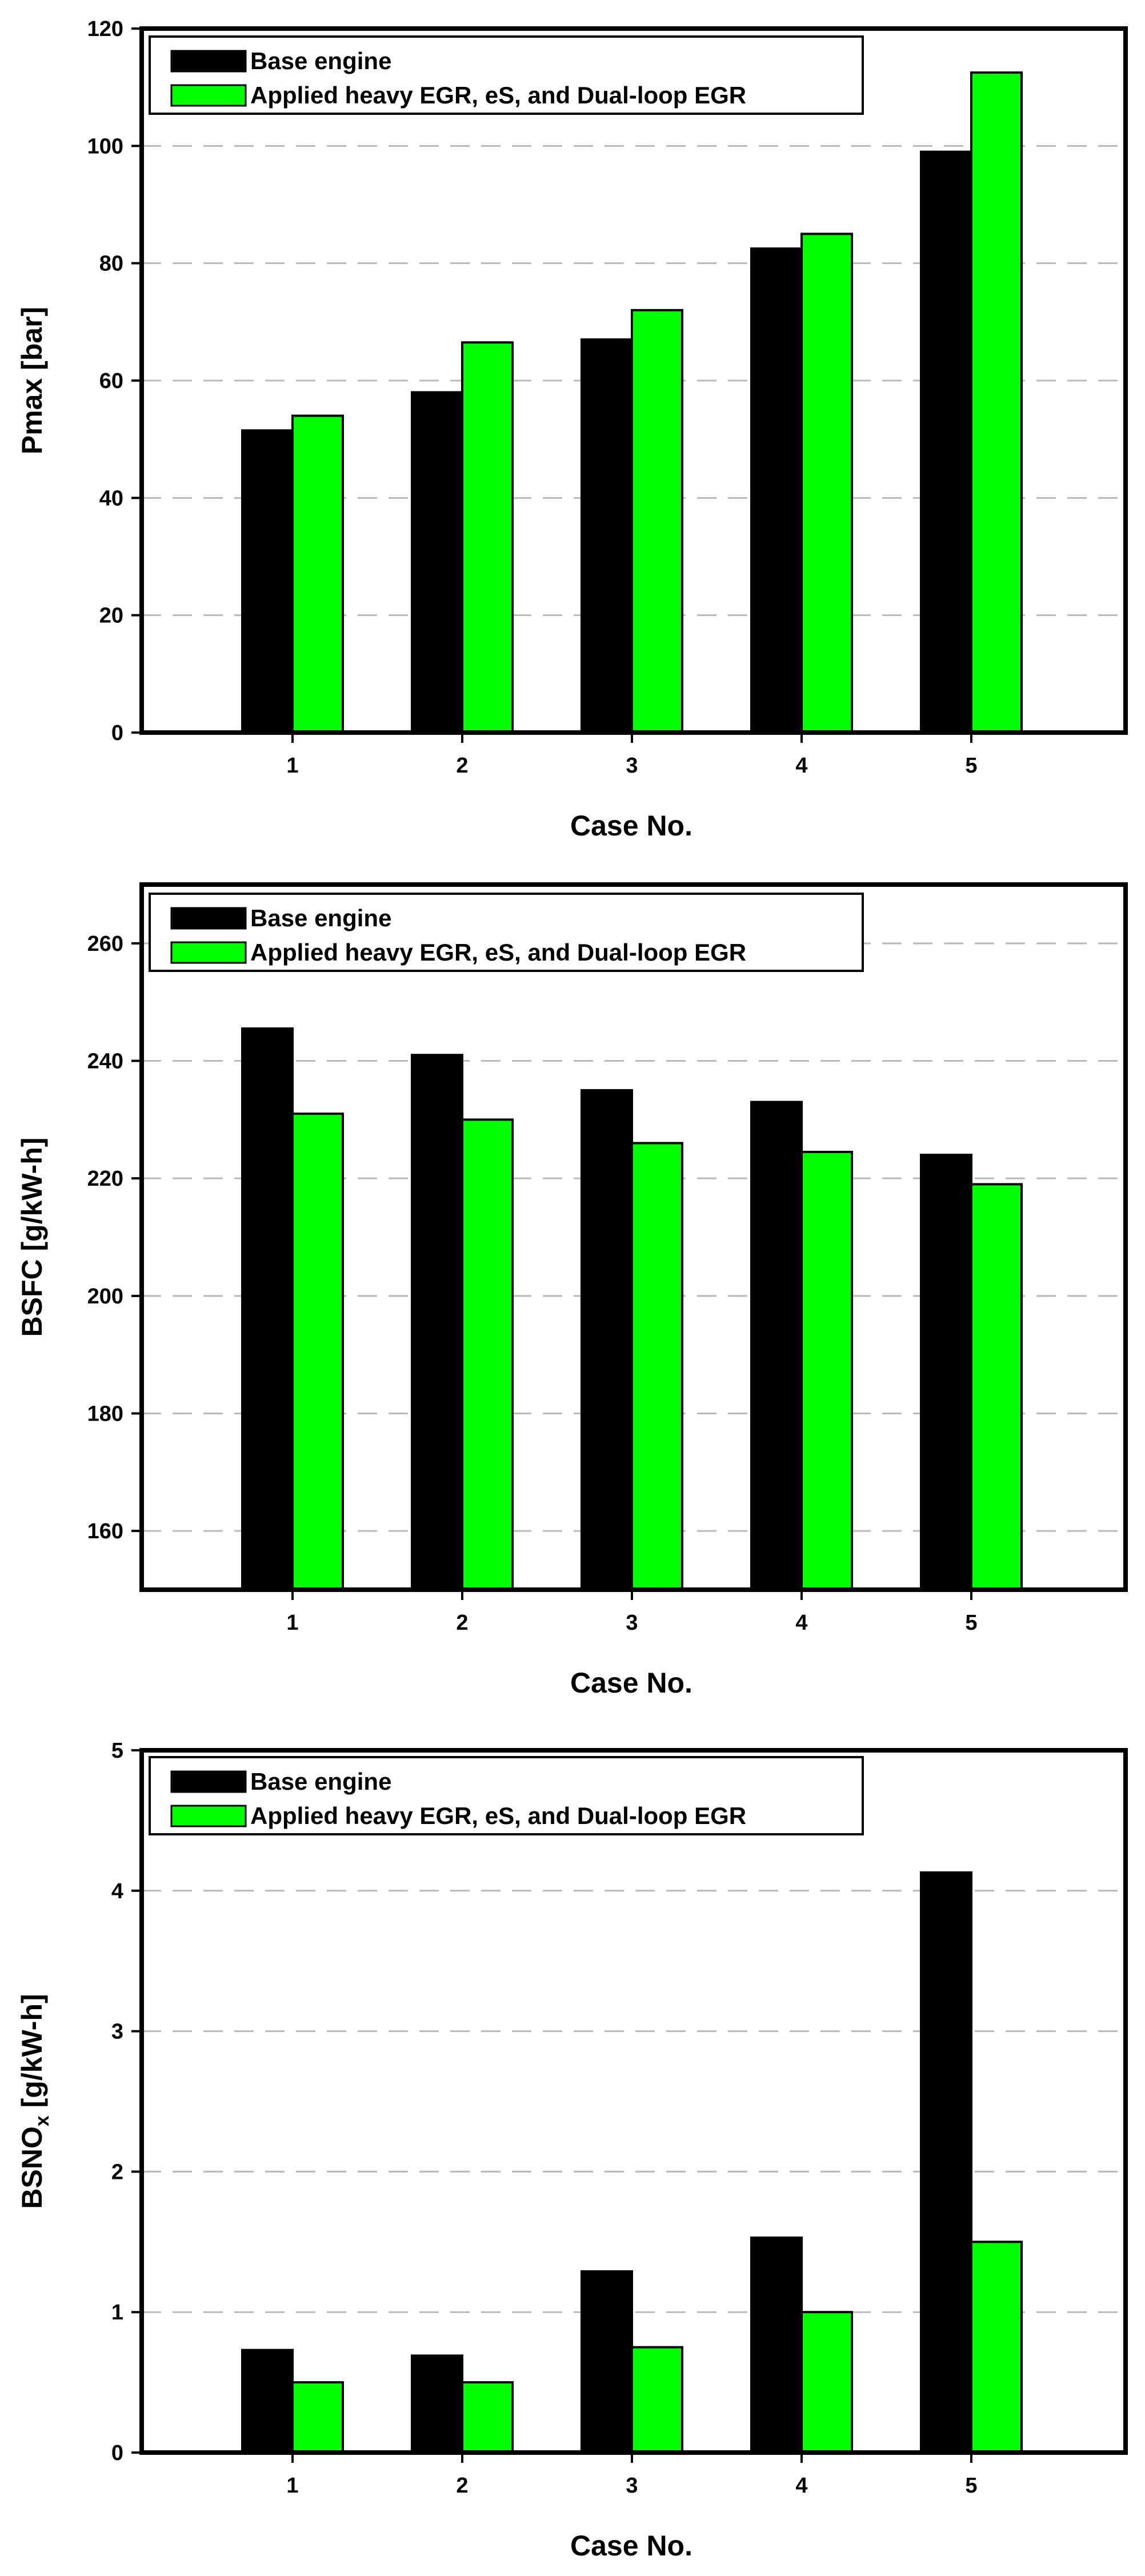 This screenshot has height=2576, width=1145. I want to click on y-tick-label: 240, so click(105, 1062).